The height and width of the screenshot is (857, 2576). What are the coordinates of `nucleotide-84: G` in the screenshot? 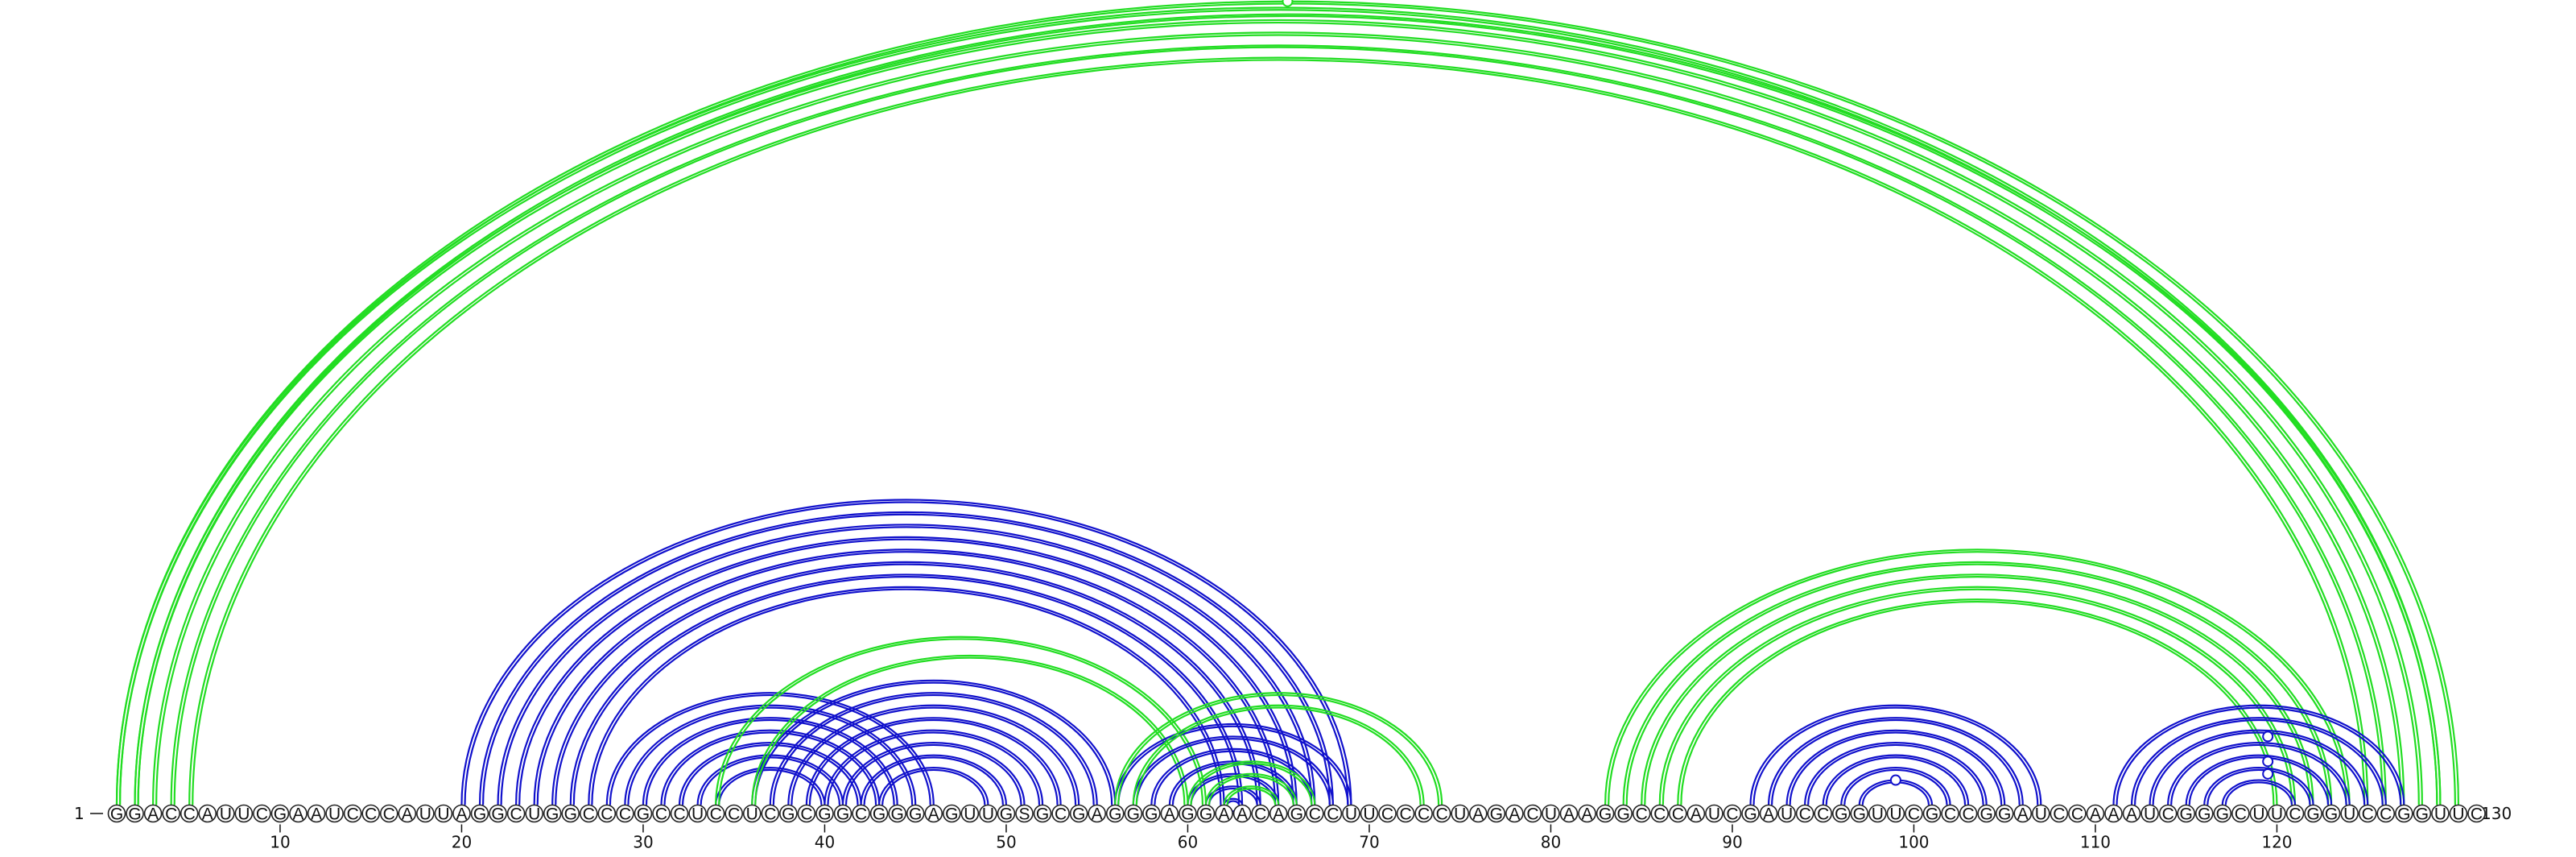 It's located at (1623, 814).